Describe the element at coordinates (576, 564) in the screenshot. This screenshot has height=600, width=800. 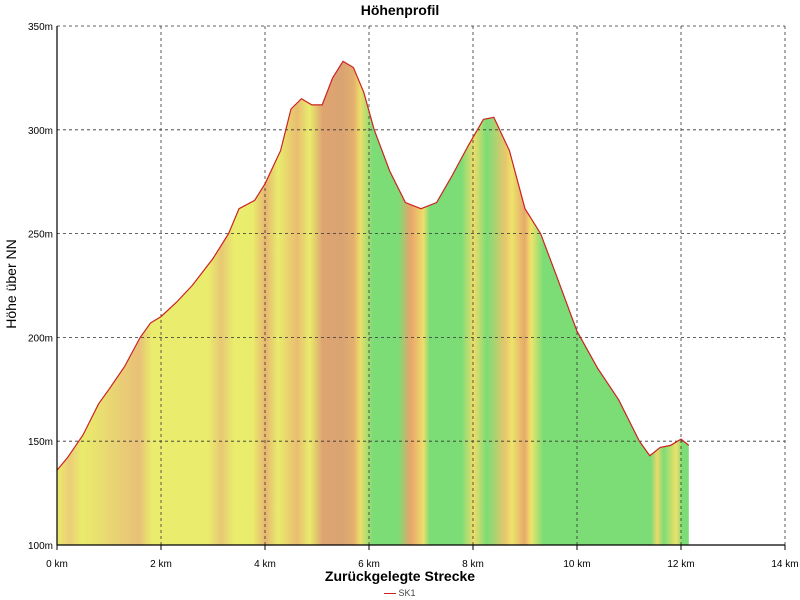
I see `x-tick-label: 10 km` at that location.